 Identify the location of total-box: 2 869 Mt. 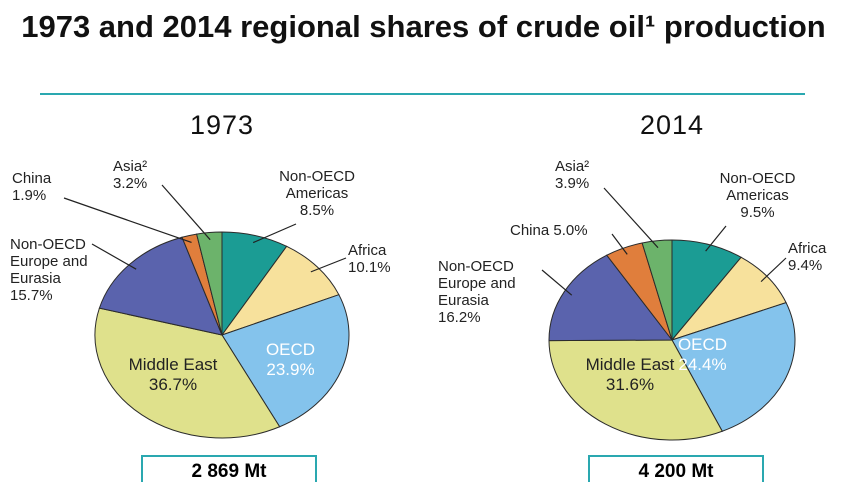
(229, 468).